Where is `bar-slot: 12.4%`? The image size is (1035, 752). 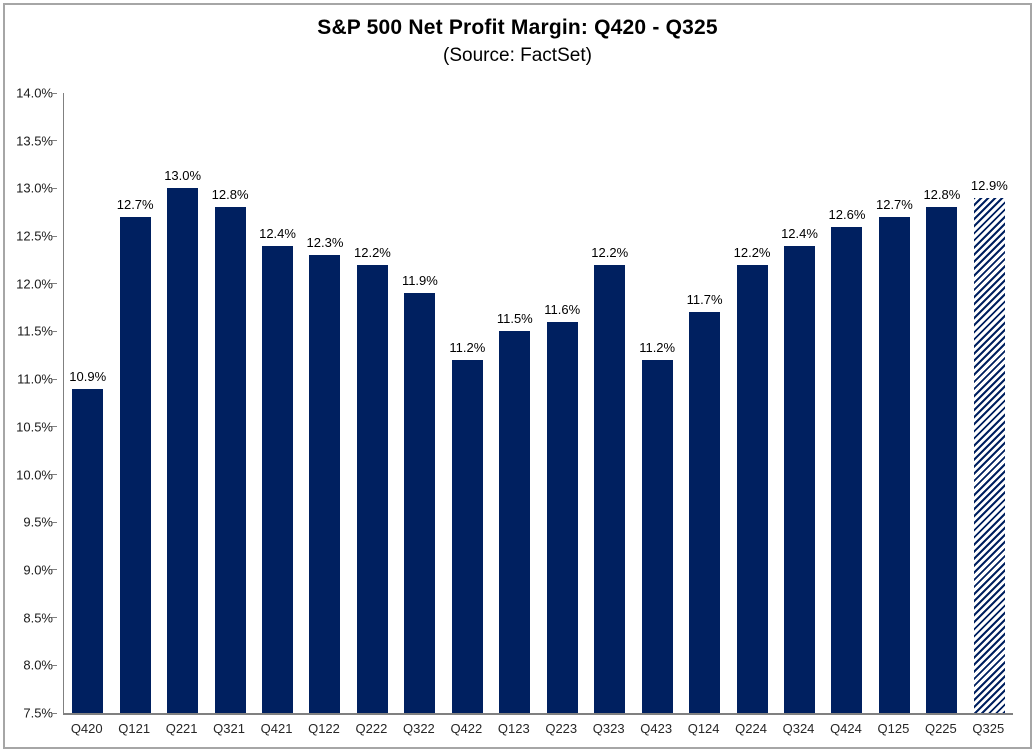 bar-slot: 12.4% is located at coordinates (277, 403).